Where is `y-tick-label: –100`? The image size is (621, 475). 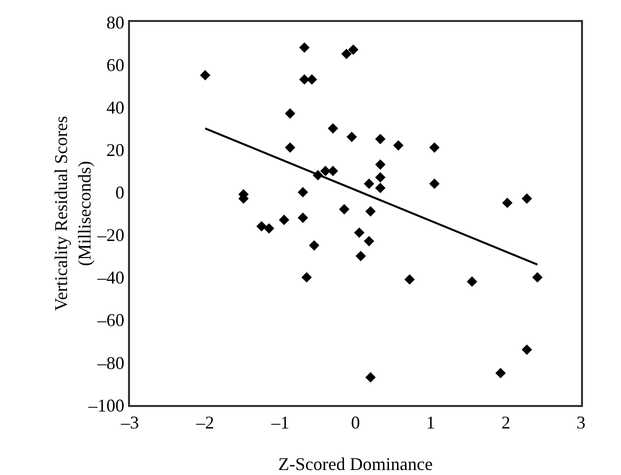 y-tick-label: –100 is located at coordinates (105, 405).